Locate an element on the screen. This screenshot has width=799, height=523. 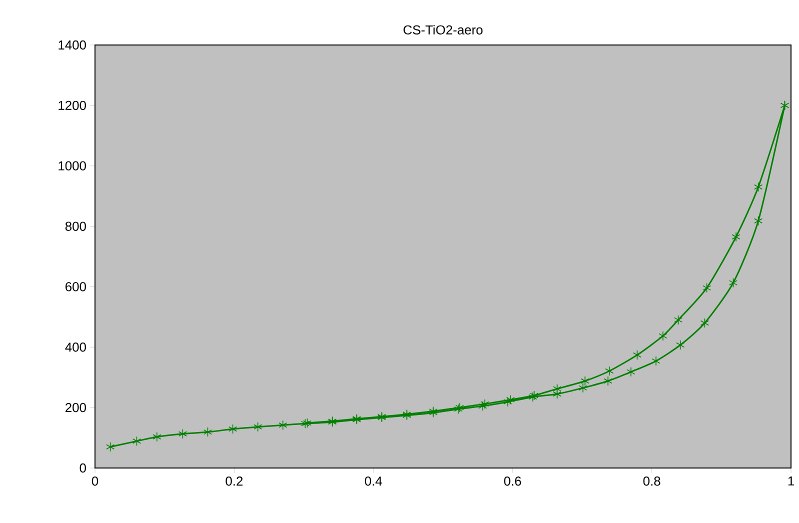
y-tick-label: 800 is located at coordinates (75, 226).